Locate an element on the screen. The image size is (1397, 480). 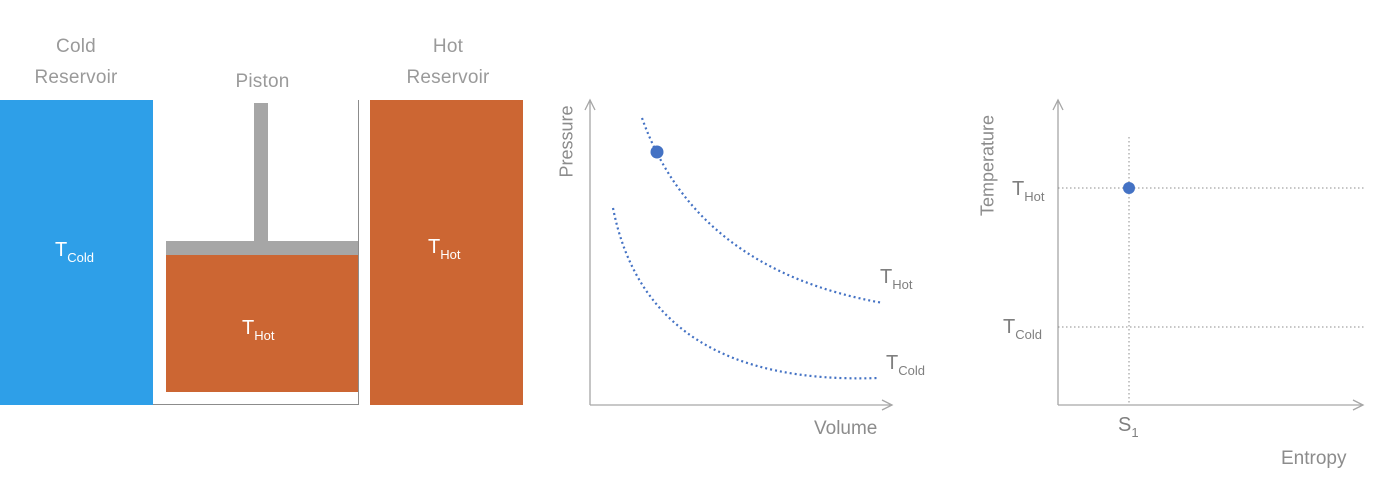
cold-reservoir-temp-label: TCold is located at coordinates (74, 252).